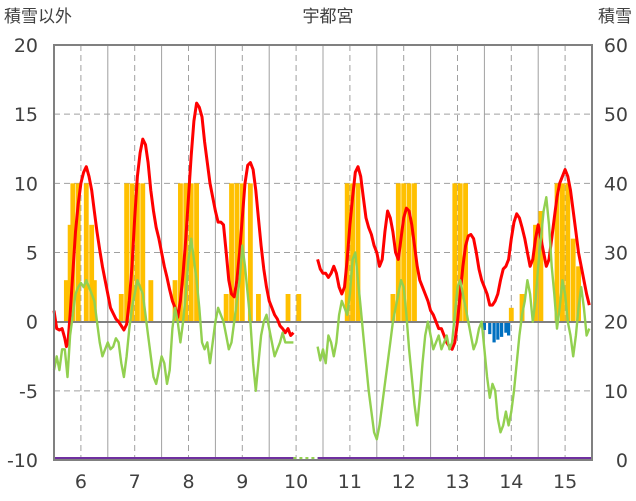 The height and width of the screenshot is (501, 636). I want to click on left-tick-label: -10, so click(22, 461).